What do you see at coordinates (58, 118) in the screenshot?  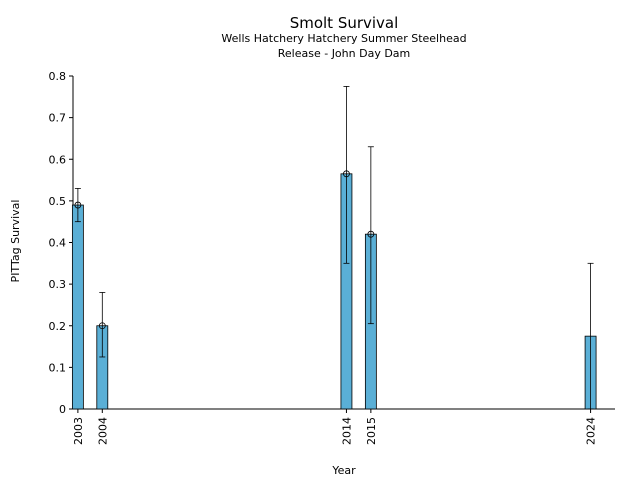 I see `y-tick-label: 0.7` at bounding box center [58, 118].